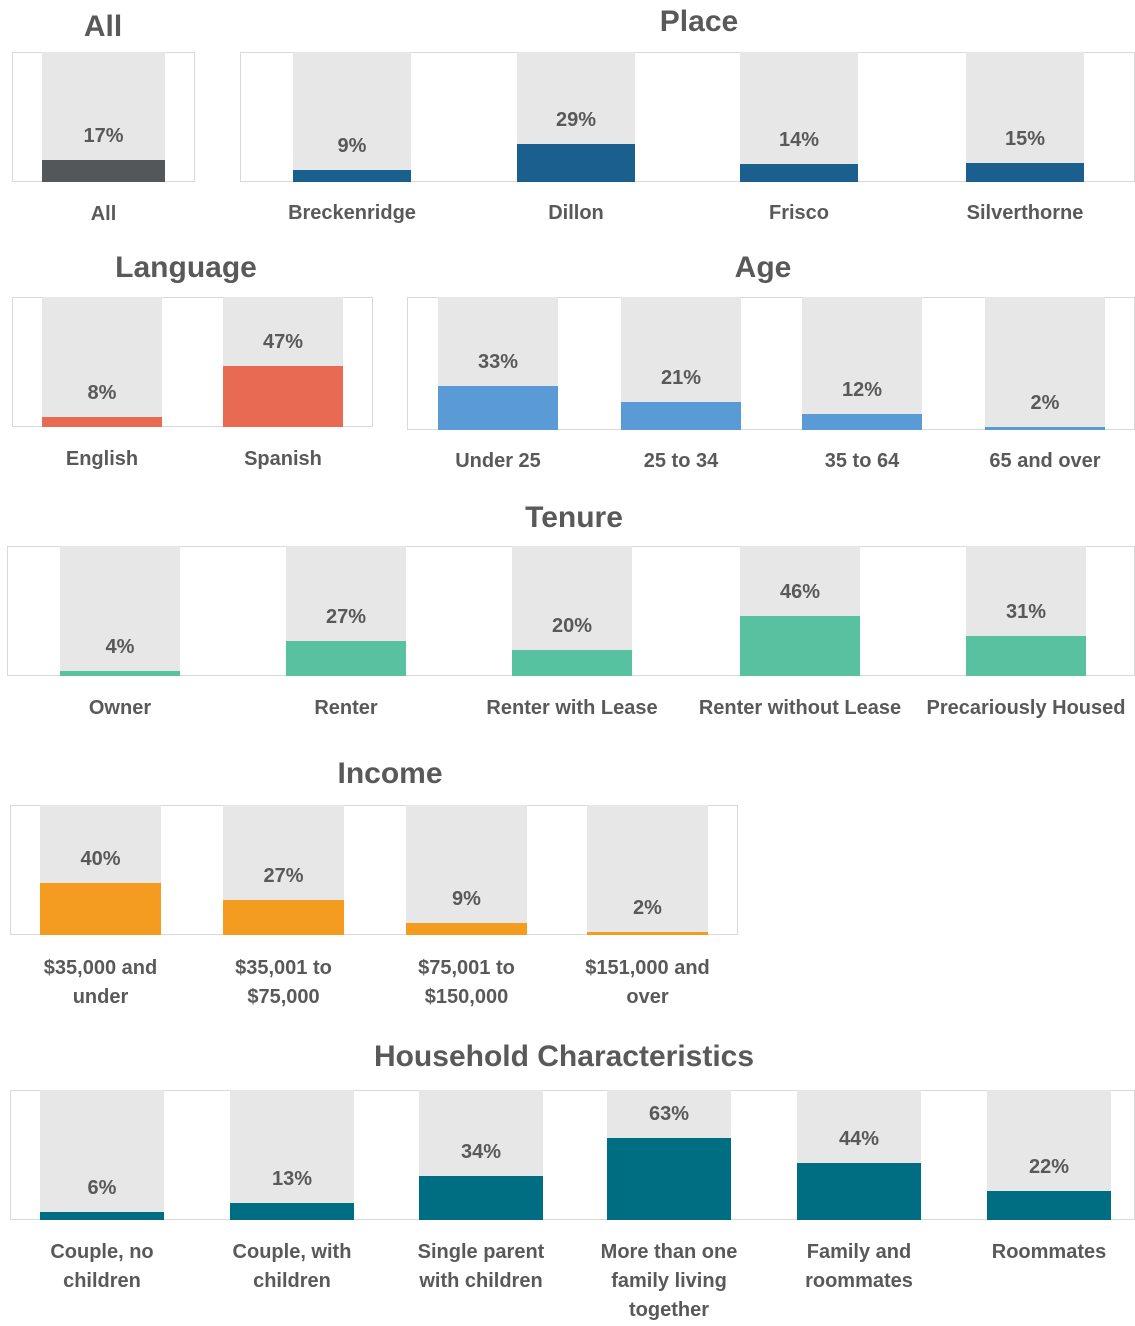 The width and height of the screenshot is (1135, 1326). What do you see at coordinates (572, 626) in the screenshot?
I see `value-label: 20%` at bounding box center [572, 626].